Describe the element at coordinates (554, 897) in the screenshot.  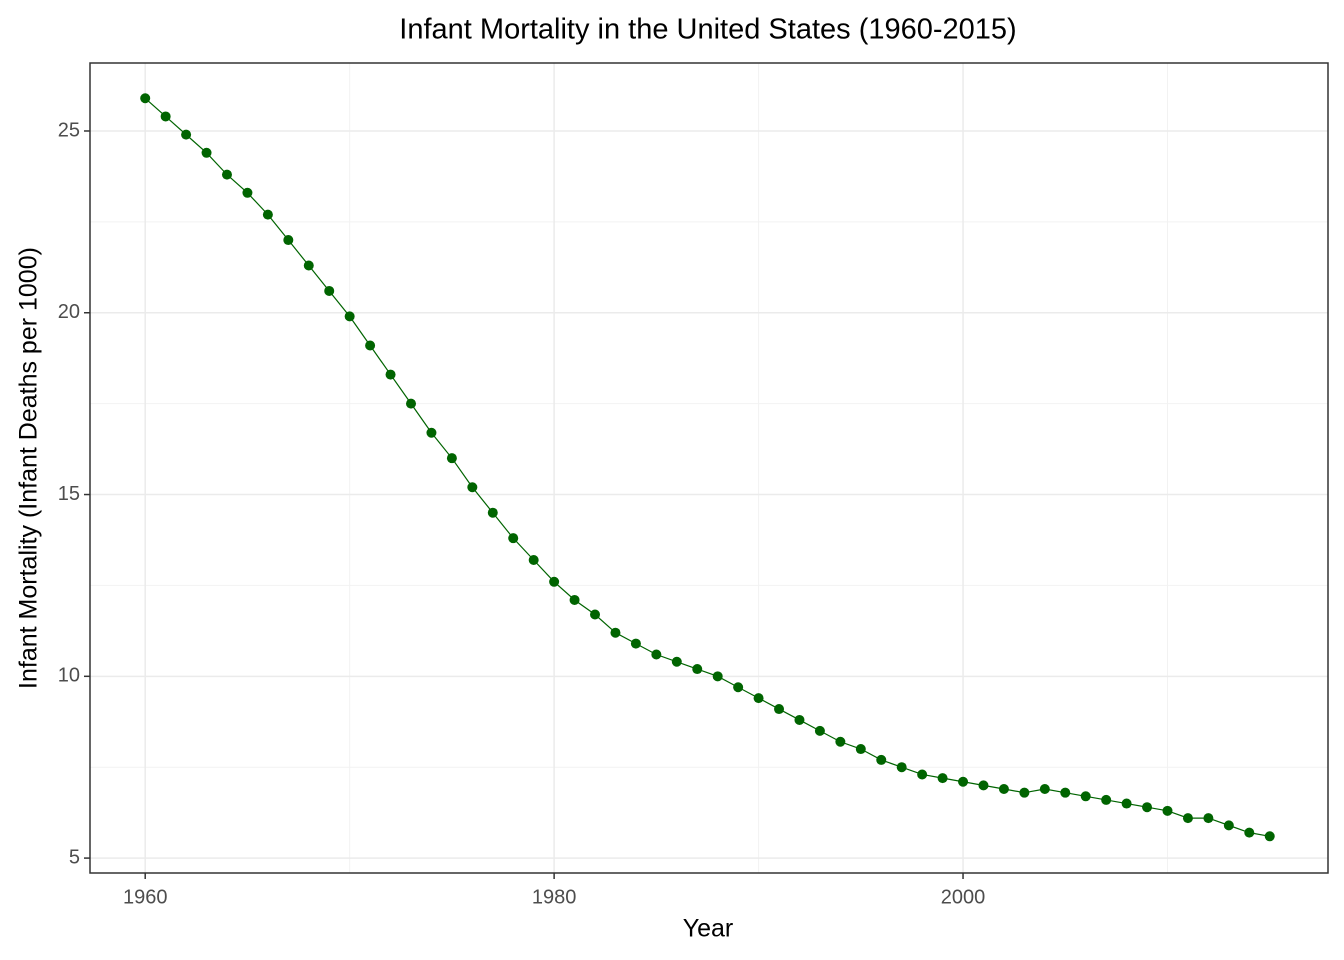
I see `x-tick-label: 1980` at that location.